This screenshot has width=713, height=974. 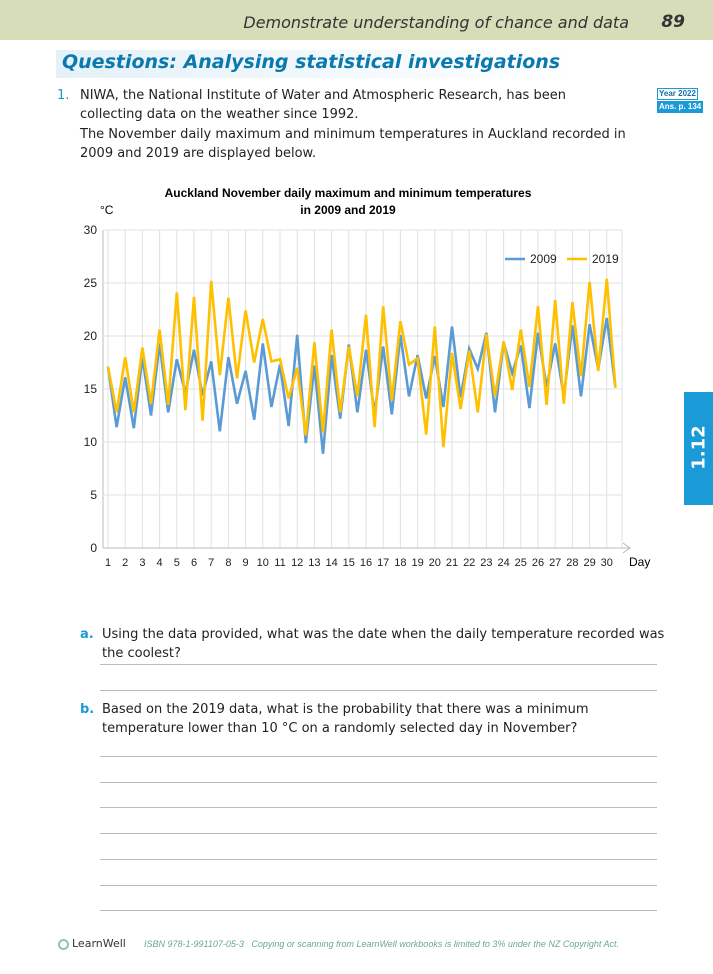 I want to click on x-tick-label: 14, so click(x=331, y=563).